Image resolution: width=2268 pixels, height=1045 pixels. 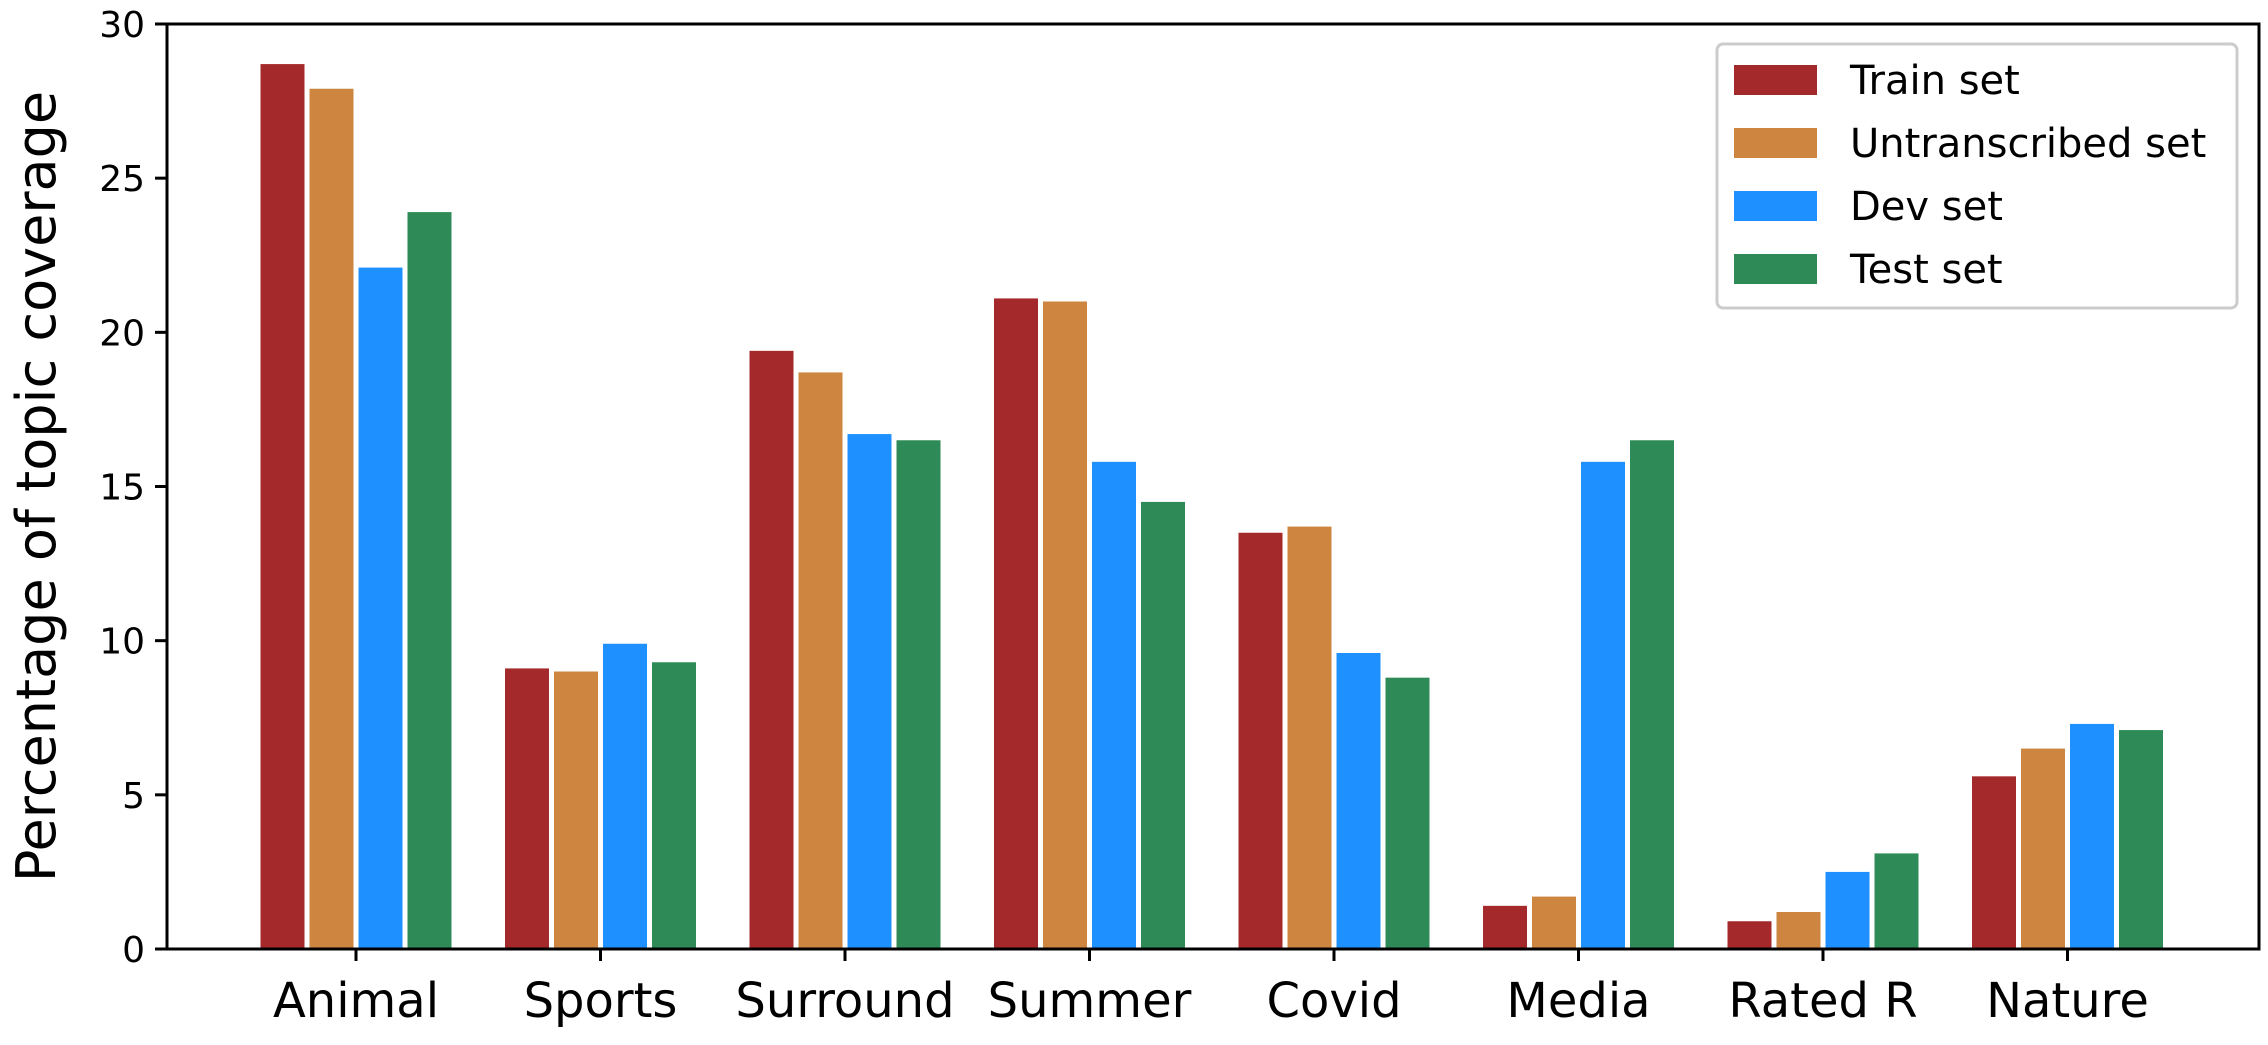 What do you see at coordinates (1578, 1001) in the screenshot?
I see `x-tick-label: Media` at bounding box center [1578, 1001].